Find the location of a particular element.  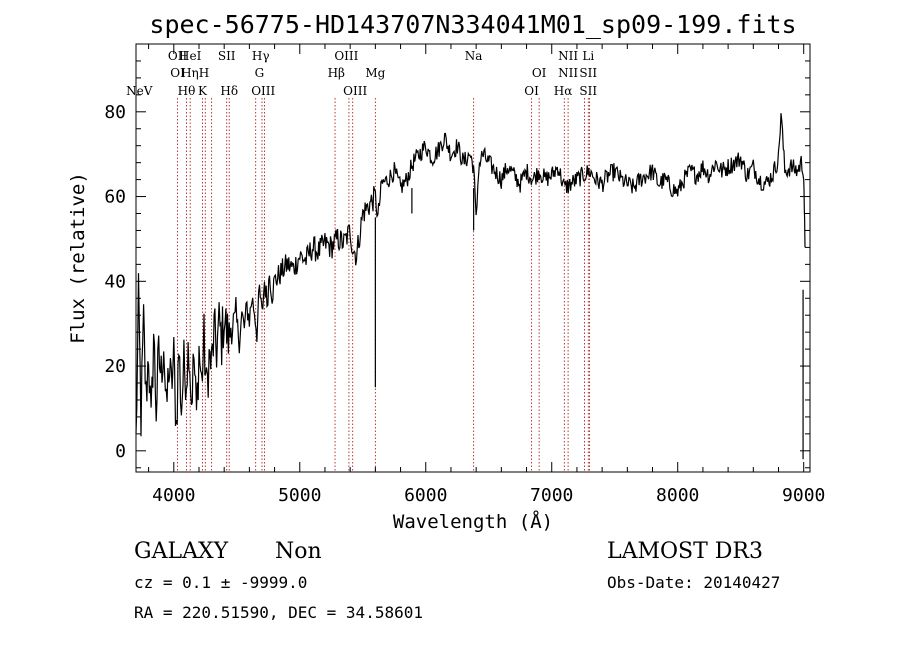

x-axis-label: Wavelength (Å) is located at coordinates (473, 521).